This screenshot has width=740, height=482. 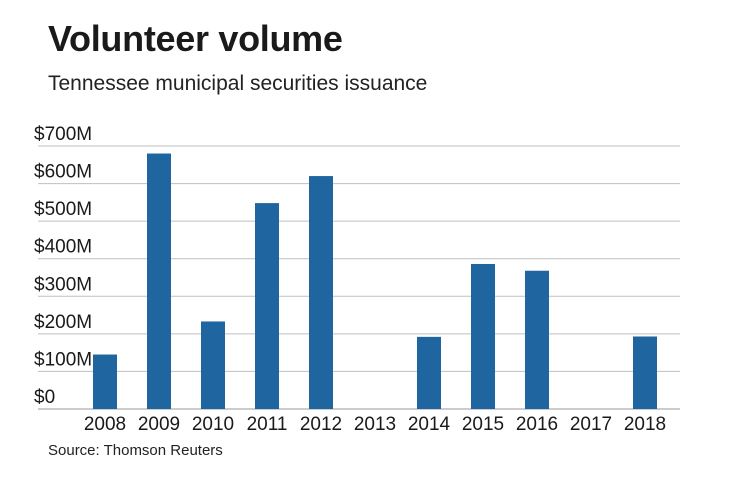 I want to click on y-tick-label: $0, so click(x=44, y=397).